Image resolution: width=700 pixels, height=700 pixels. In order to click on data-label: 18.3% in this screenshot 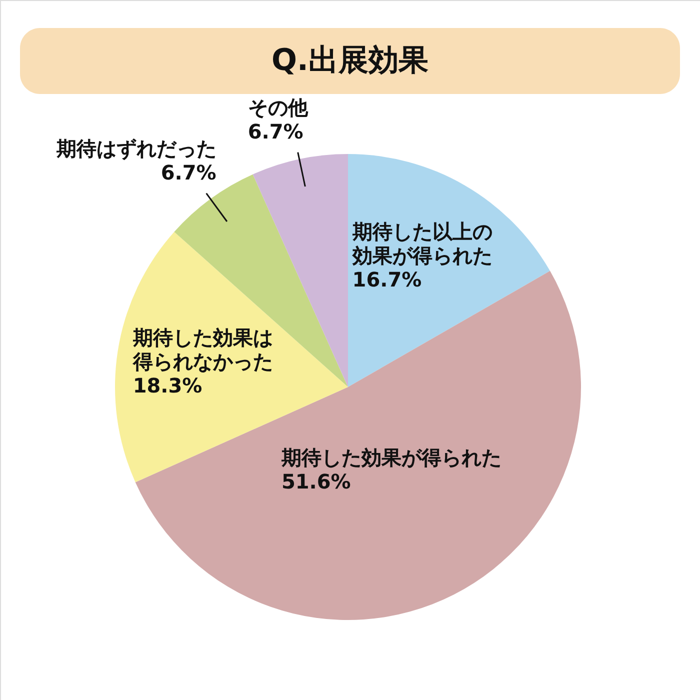, I will do `click(167, 385)`.